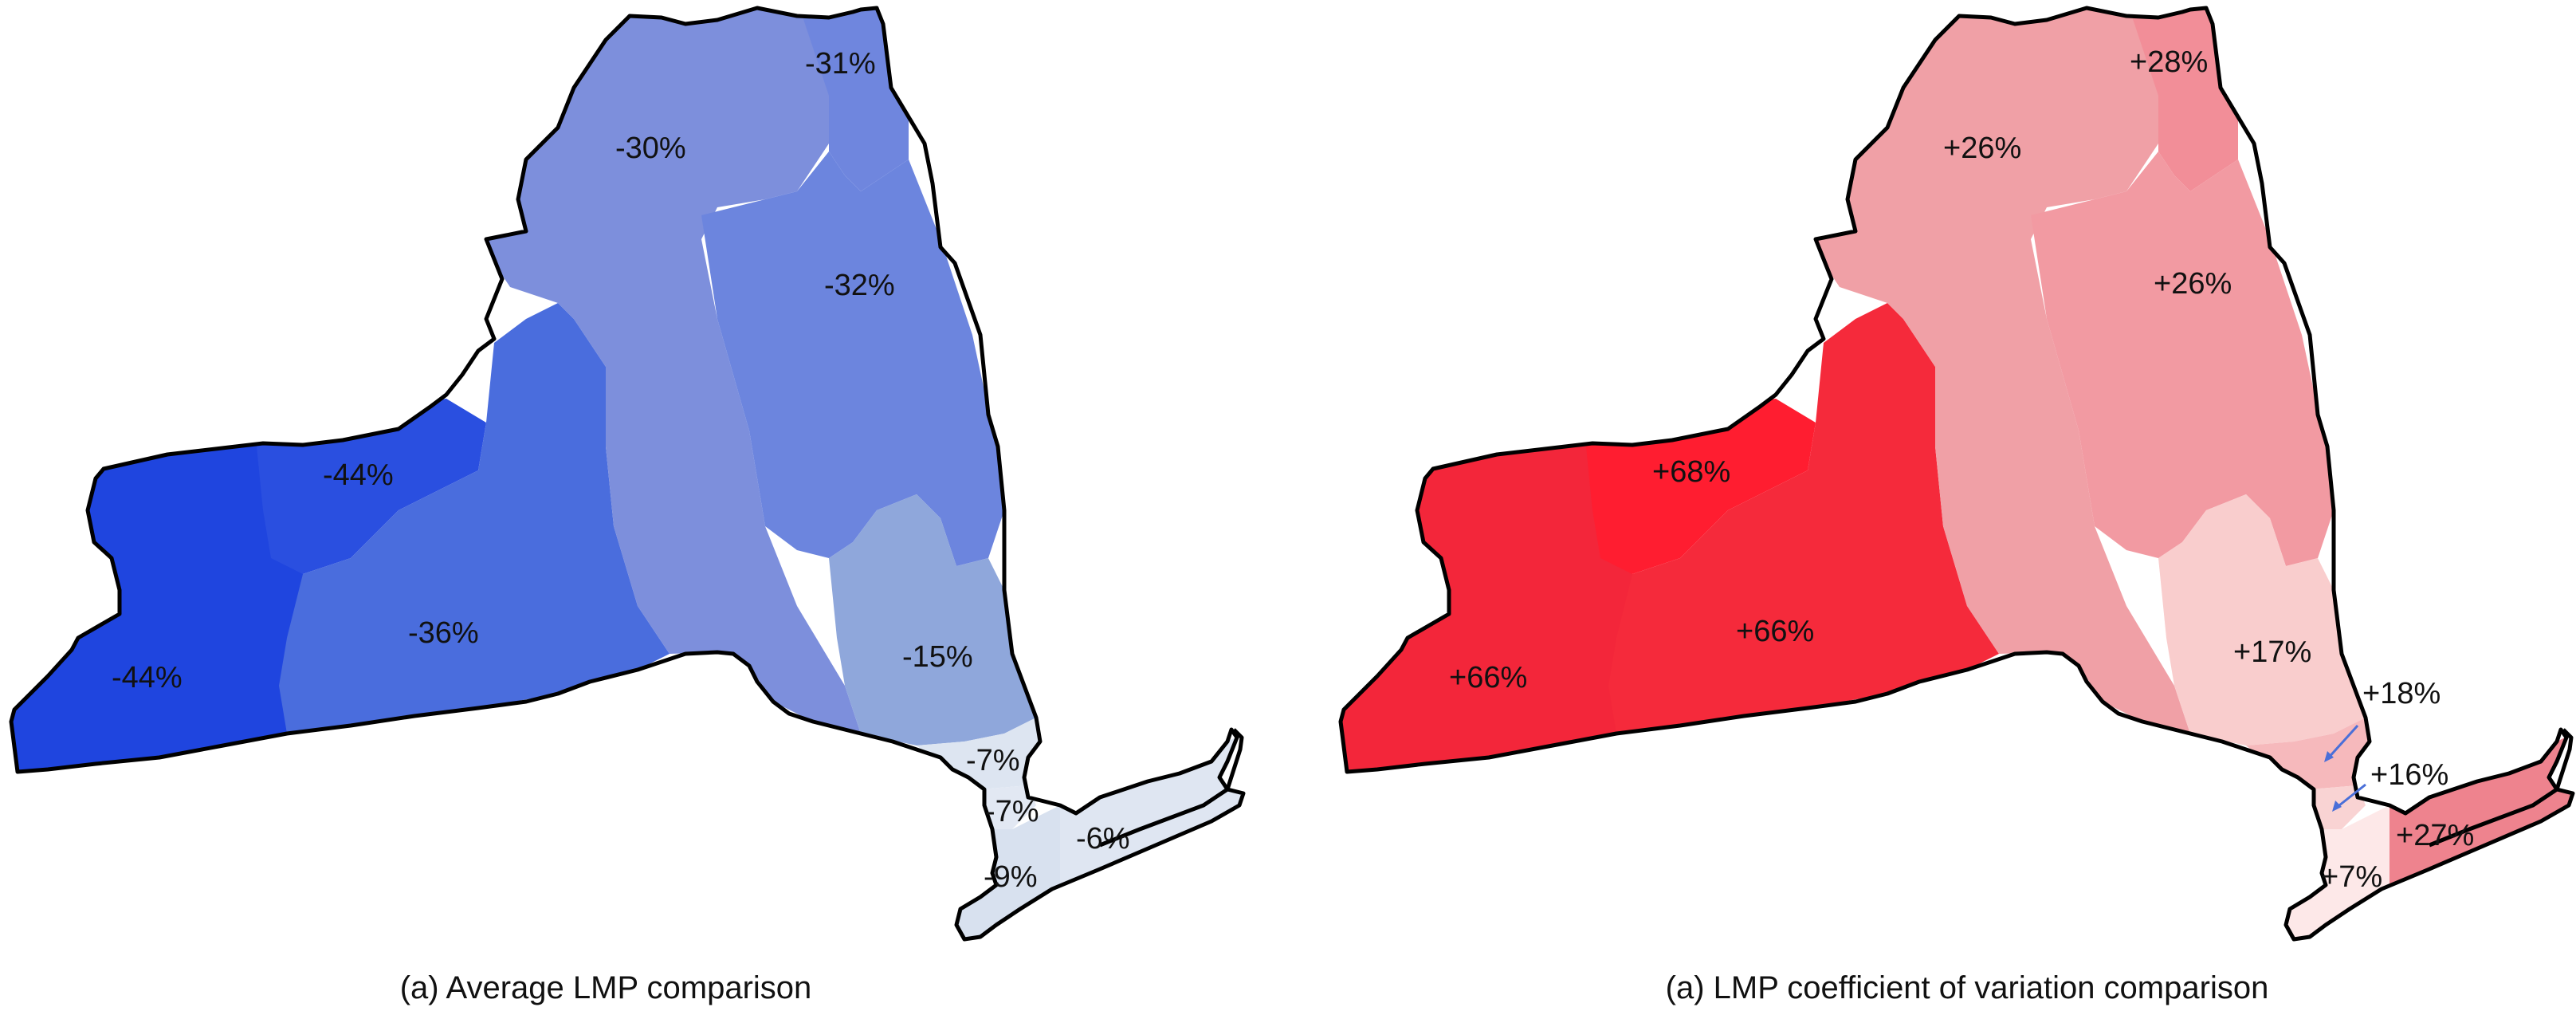 The image size is (2576, 1015). I want to click on zone-label-i: +16%, so click(2409, 775).